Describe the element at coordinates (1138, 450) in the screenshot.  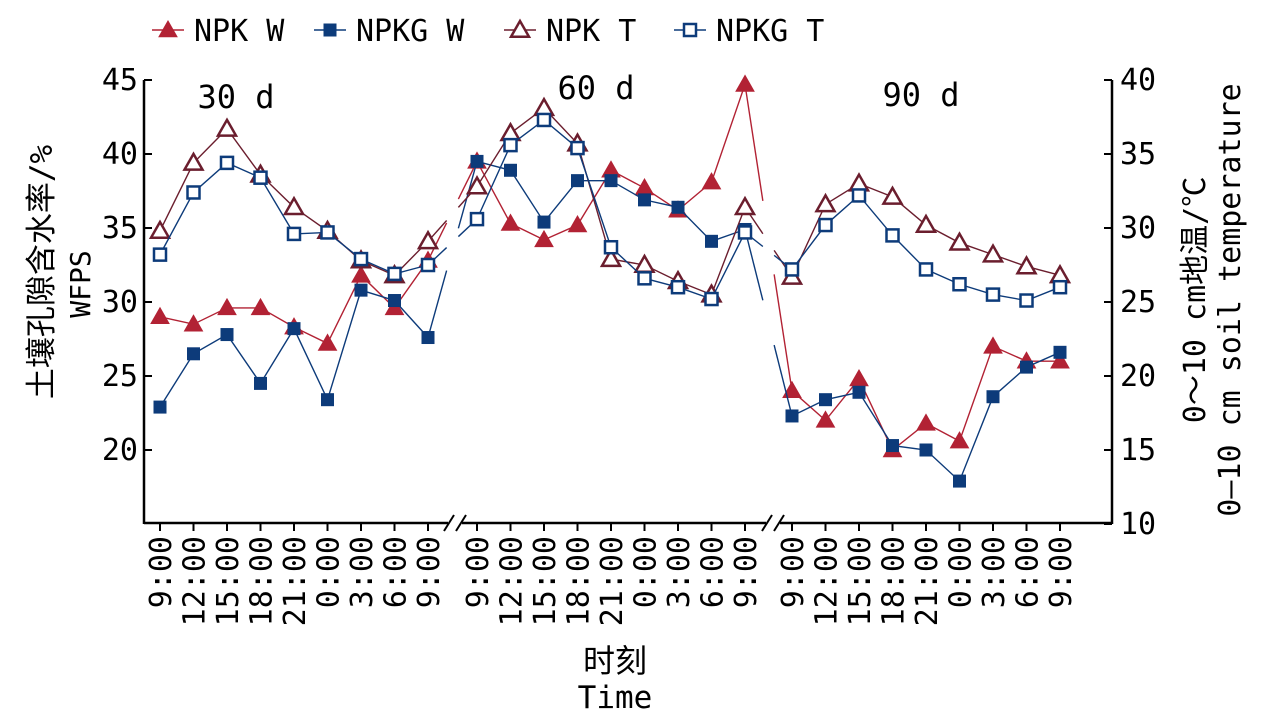
I see `right-tick-label: 15` at that location.